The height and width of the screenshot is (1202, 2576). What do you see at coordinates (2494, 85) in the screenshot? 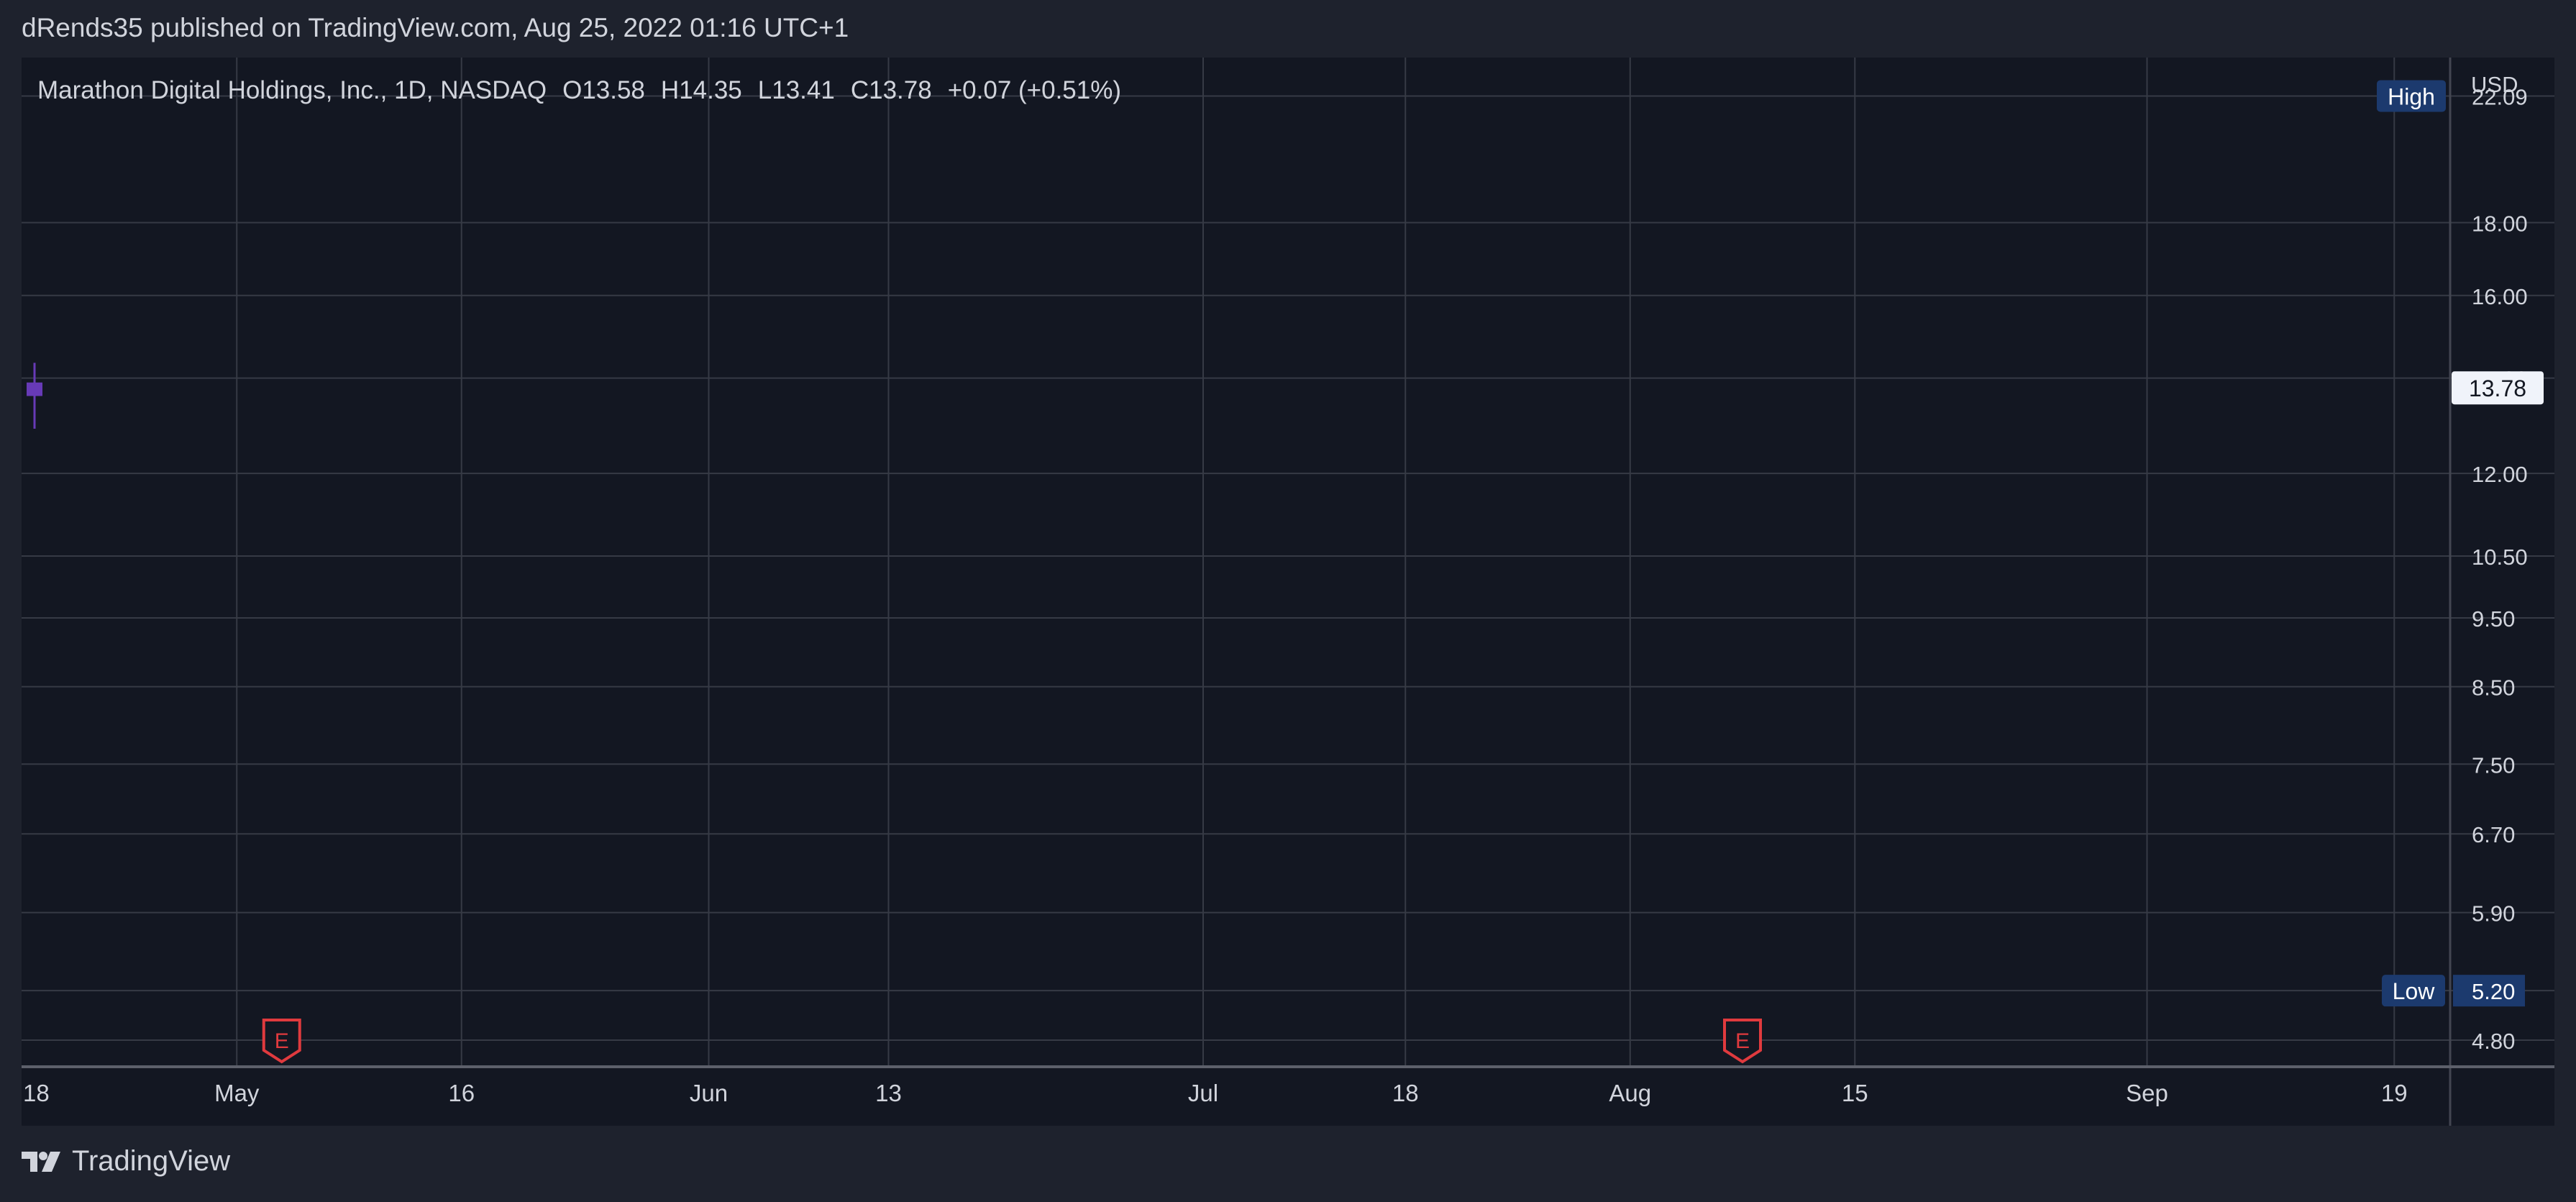
I see `currency-label: USD` at bounding box center [2494, 85].